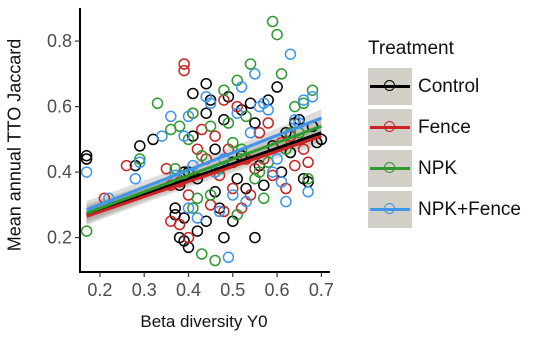 This screenshot has height=338, width=540. What do you see at coordinates (390, 209) in the screenshot?
I see `legend-key-npk-fence` at bounding box center [390, 209].